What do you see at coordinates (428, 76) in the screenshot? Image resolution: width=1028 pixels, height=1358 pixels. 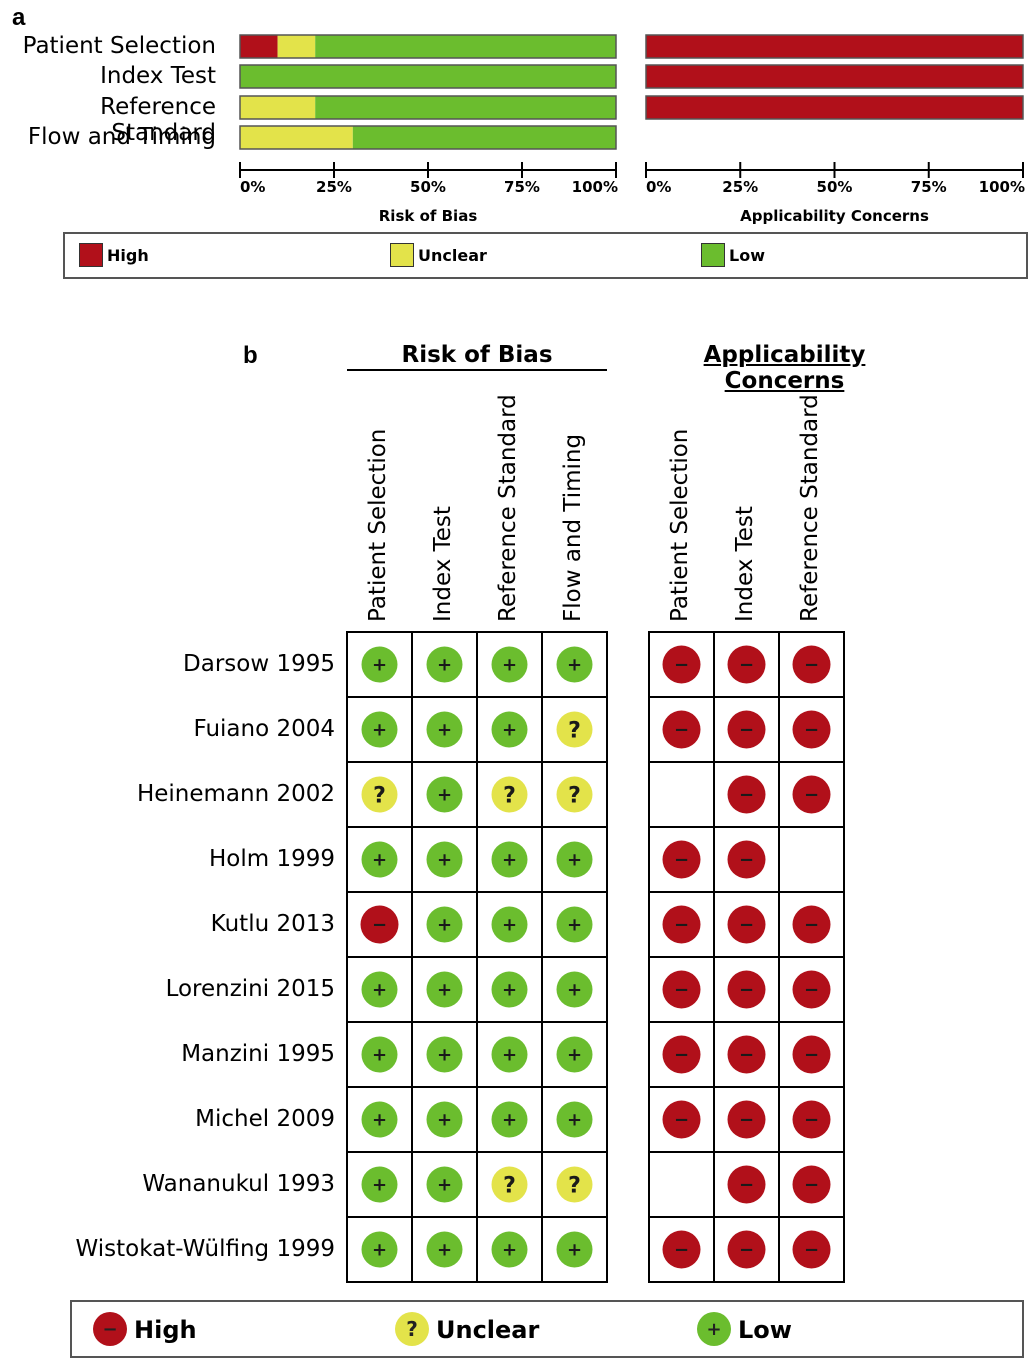 I see `bar-outline-risk-of-bias-index-test` at bounding box center [428, 76].